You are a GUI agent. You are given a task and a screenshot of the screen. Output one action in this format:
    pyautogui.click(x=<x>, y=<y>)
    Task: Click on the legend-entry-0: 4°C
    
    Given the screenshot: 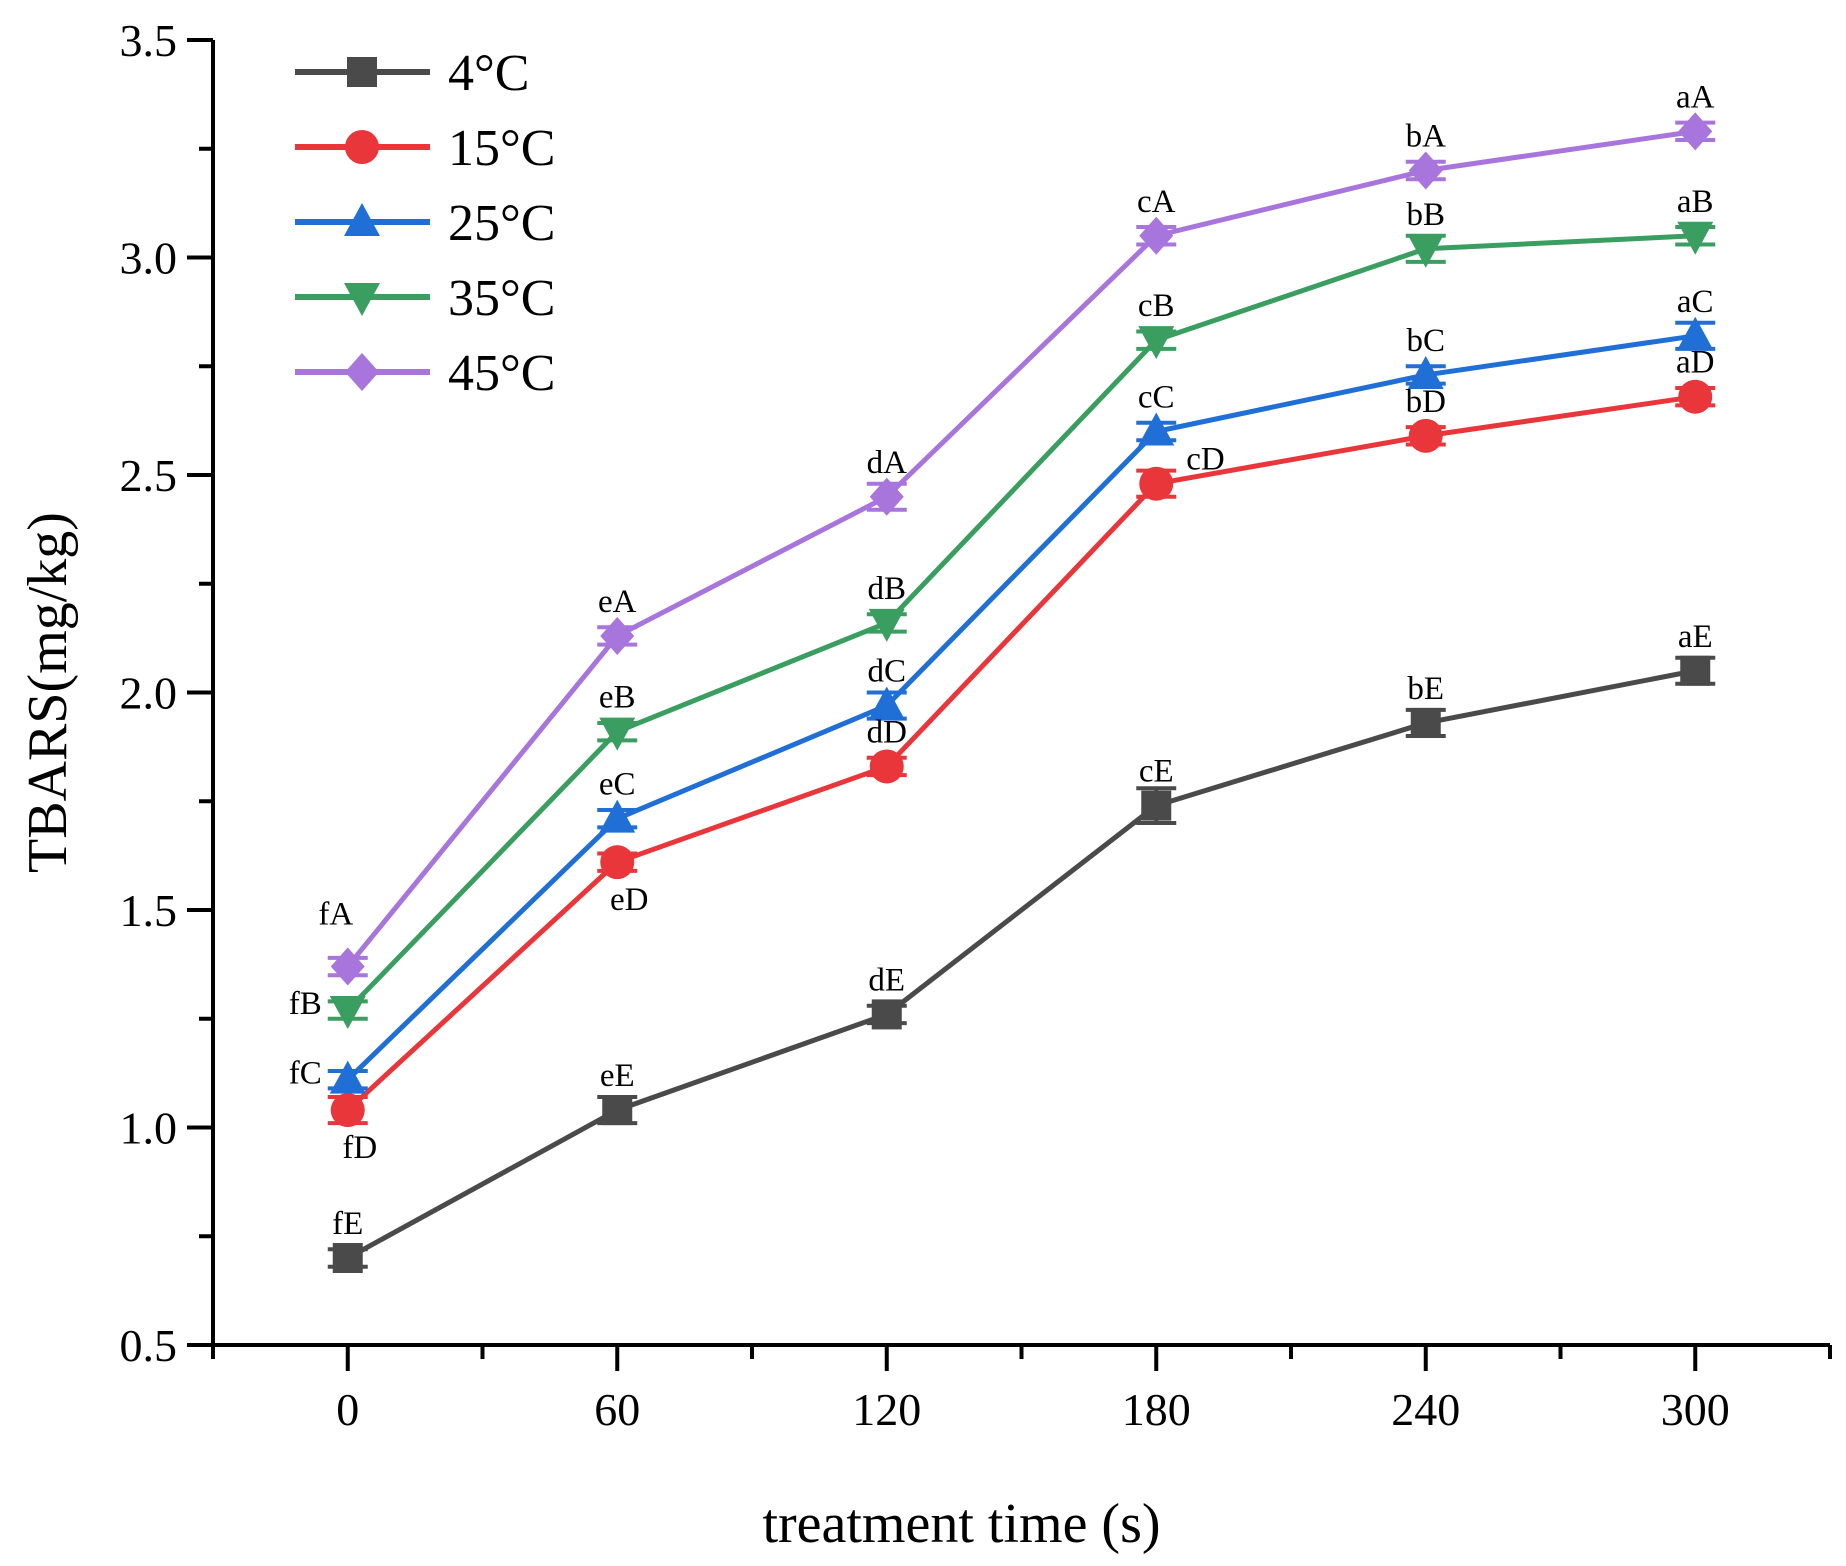 What is the action you would take?
    pyautogui.click(x=412, y=73)
    